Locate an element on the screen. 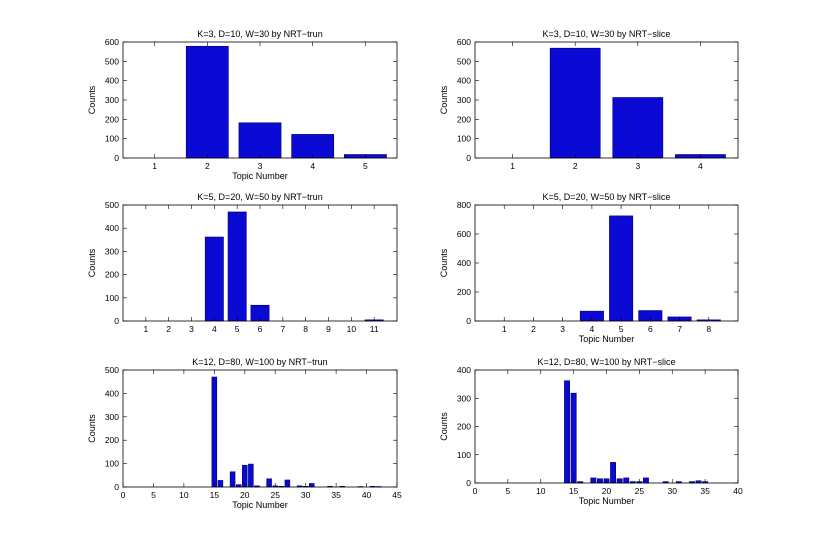  chart-title: K=12, D=80, W=100 by NRT−slice is located at coordinates (607, 362).